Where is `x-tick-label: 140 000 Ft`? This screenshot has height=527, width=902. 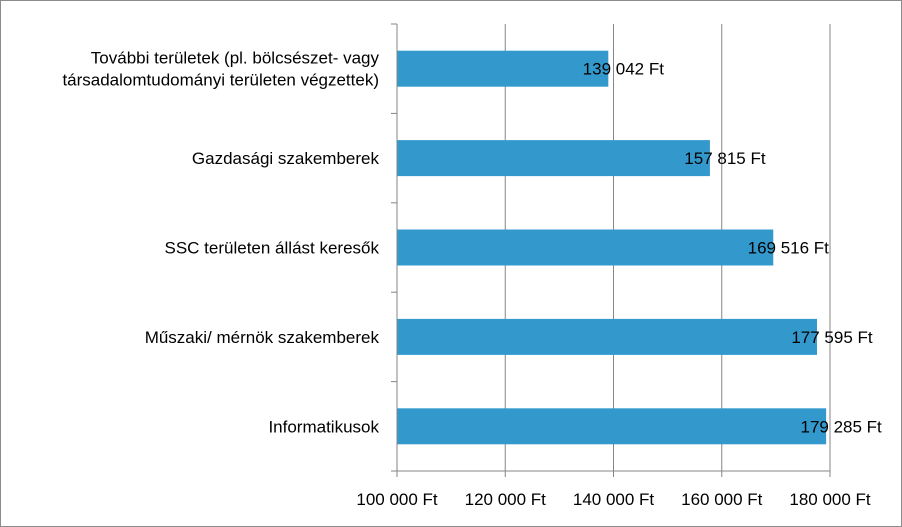 x-tick-label: 140 000 Ft is located at coordinates (614, 499).